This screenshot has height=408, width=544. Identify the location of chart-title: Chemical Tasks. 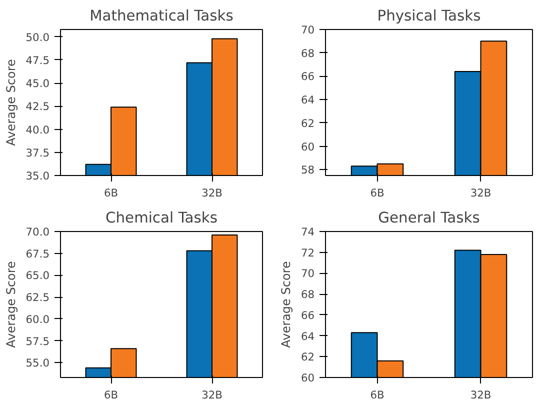
(162, 218).